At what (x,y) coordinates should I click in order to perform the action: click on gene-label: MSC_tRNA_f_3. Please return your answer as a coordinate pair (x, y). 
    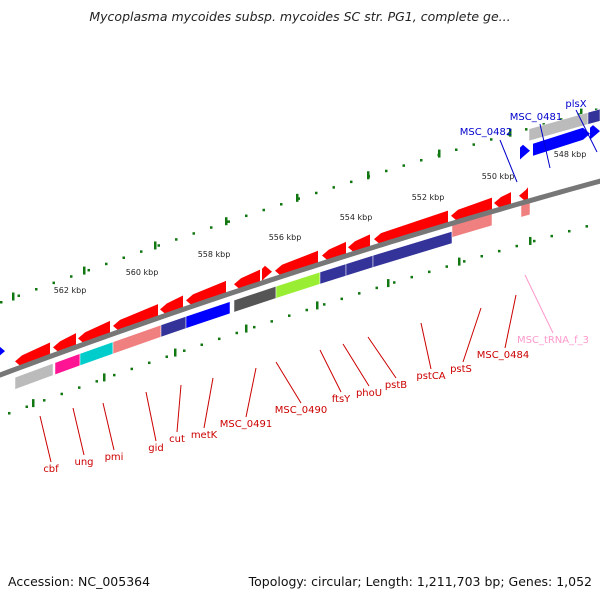
    Looking at the image, I should click on (553, 340).